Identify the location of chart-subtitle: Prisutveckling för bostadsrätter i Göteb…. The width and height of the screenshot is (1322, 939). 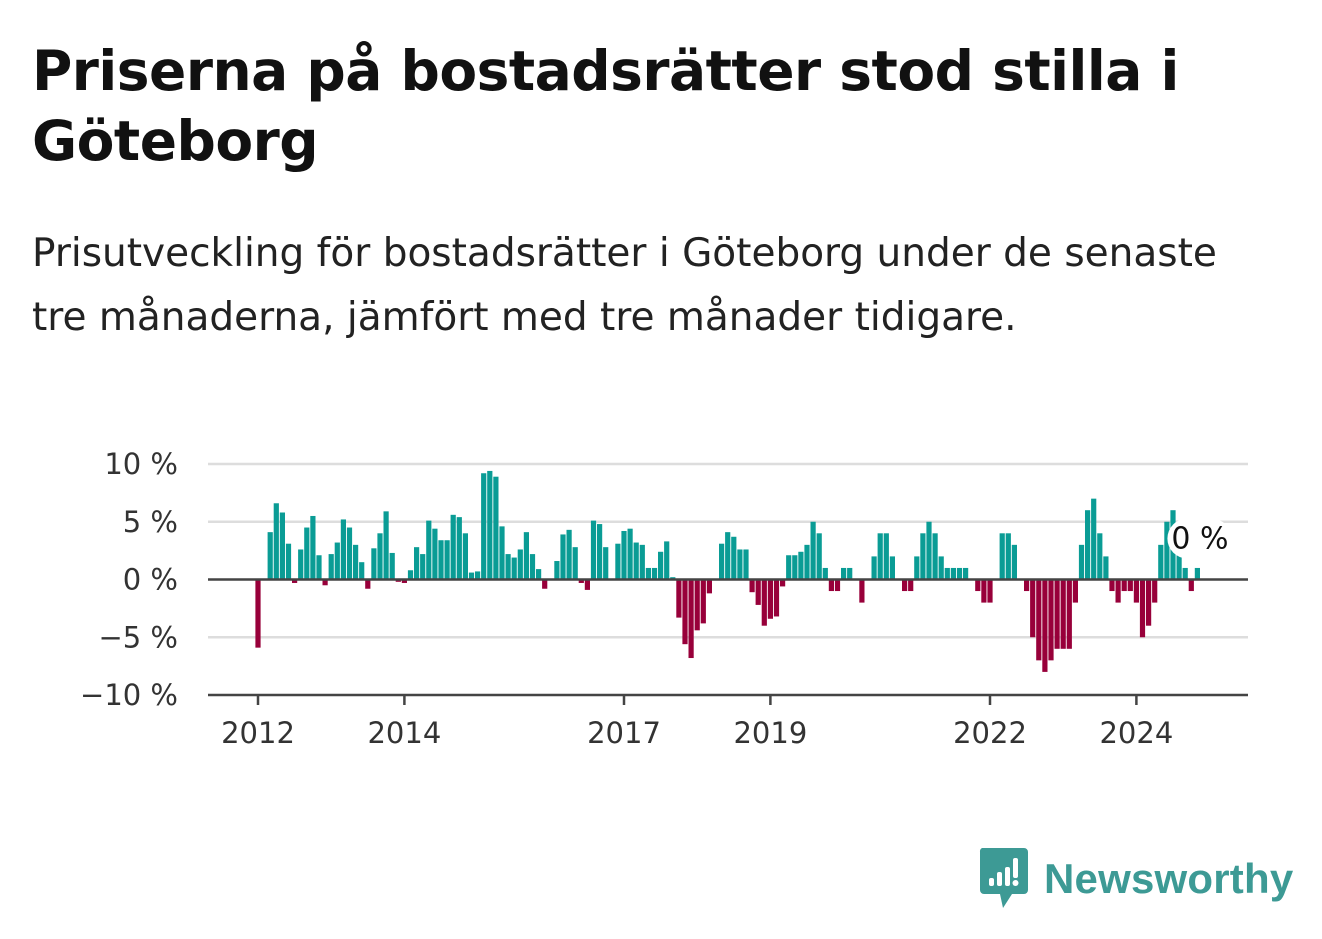
(624, 285).